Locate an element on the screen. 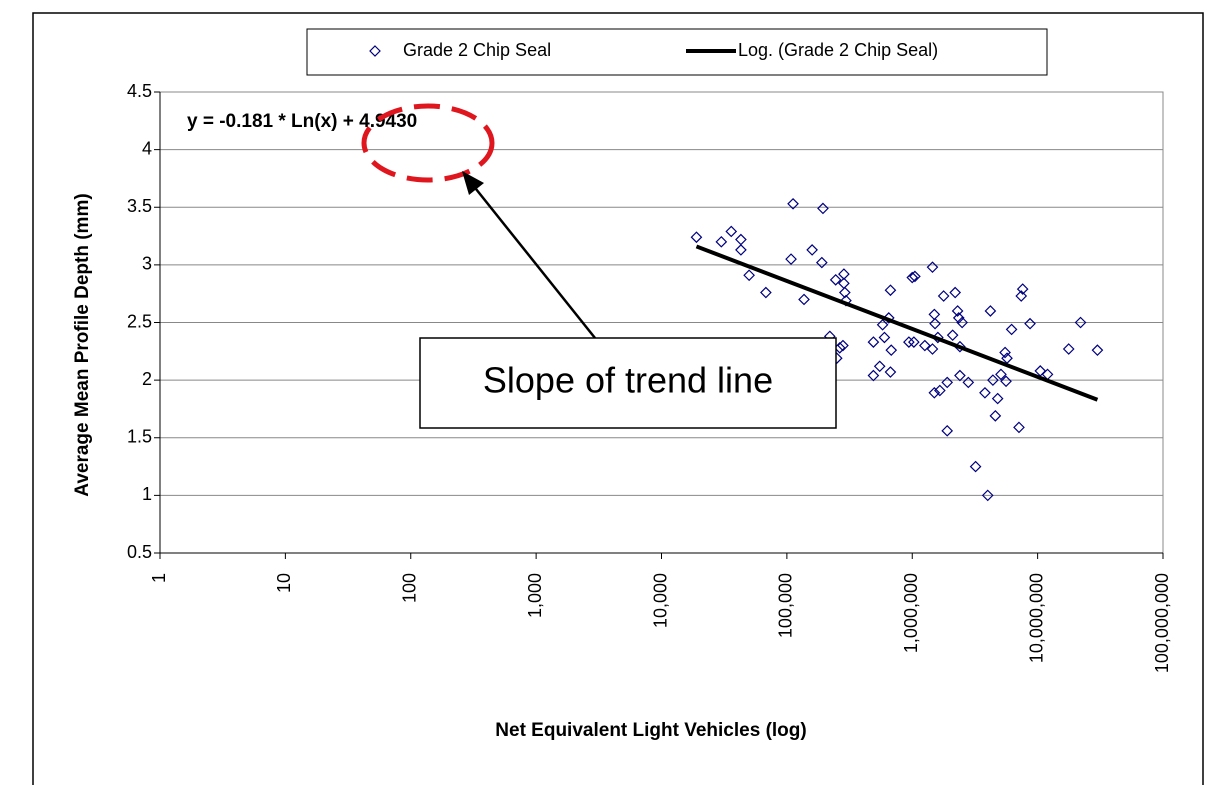 The height and width of the screenshot is (790, 1222). legend-label: Grade 2 Chip Seal is located at coordinates (477, 50).